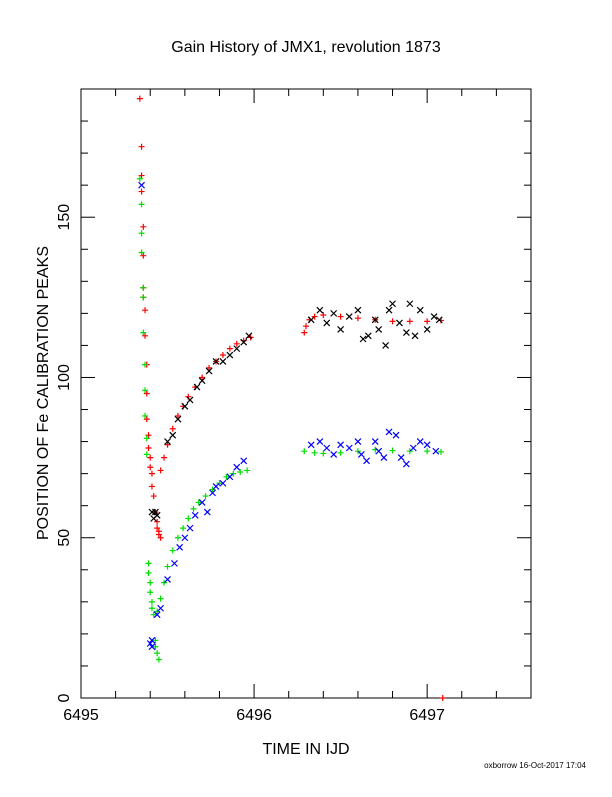 The height and width of the screenshot is (797, 612). Describe the element at coordinates (254, 715) in the screenshot. I see `x-tick-label: 6496` at that location.